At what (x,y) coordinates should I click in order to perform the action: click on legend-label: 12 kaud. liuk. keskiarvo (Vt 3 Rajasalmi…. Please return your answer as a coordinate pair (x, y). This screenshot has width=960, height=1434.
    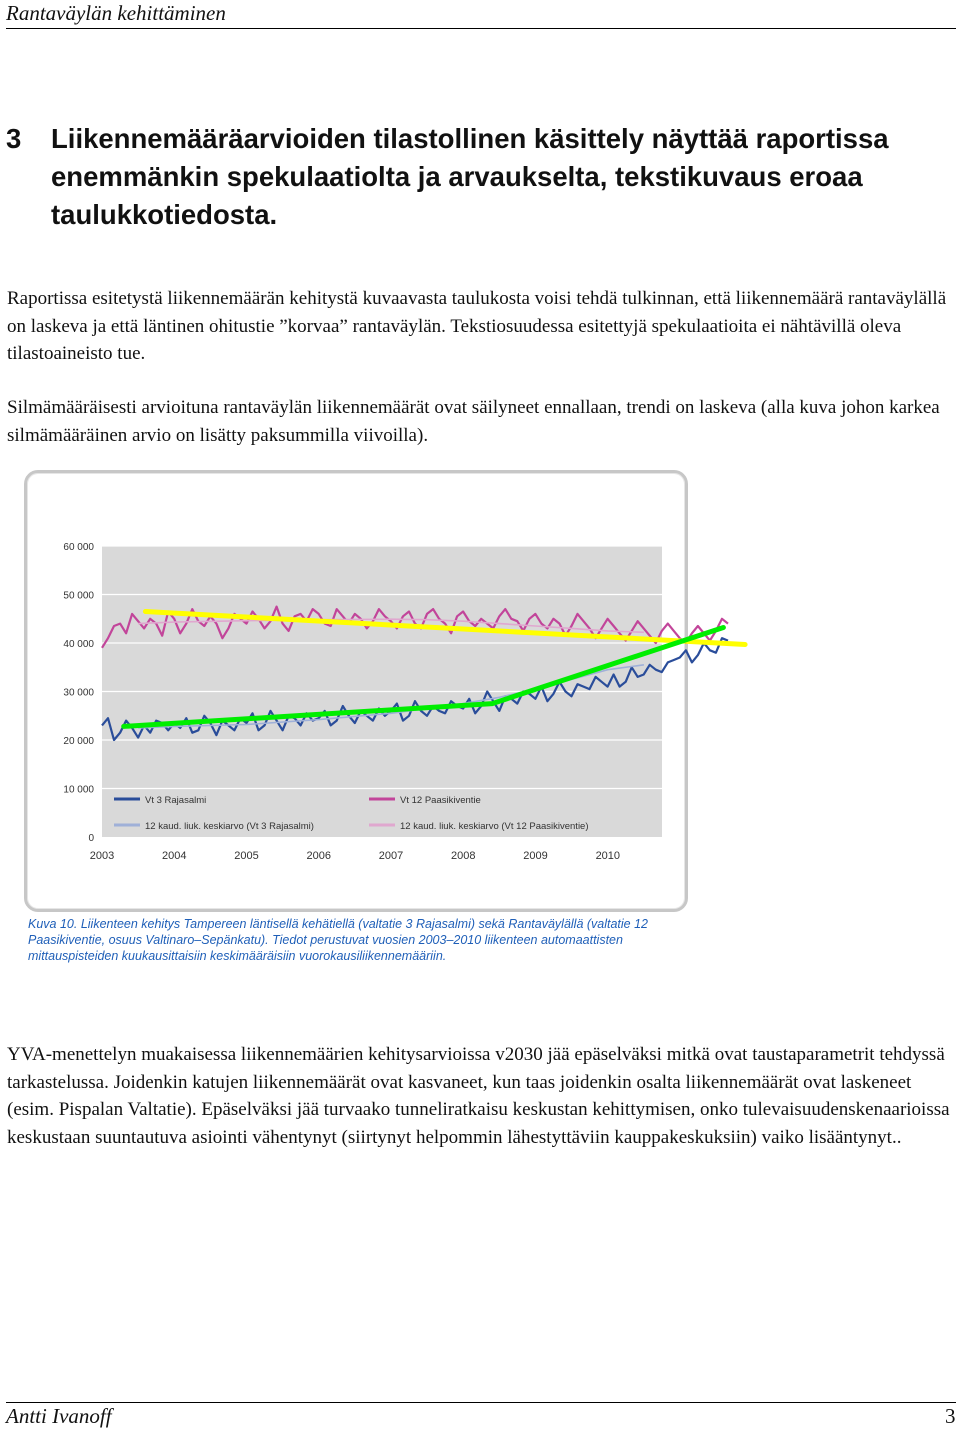
    Looking at the image, I should click on (229, 826).